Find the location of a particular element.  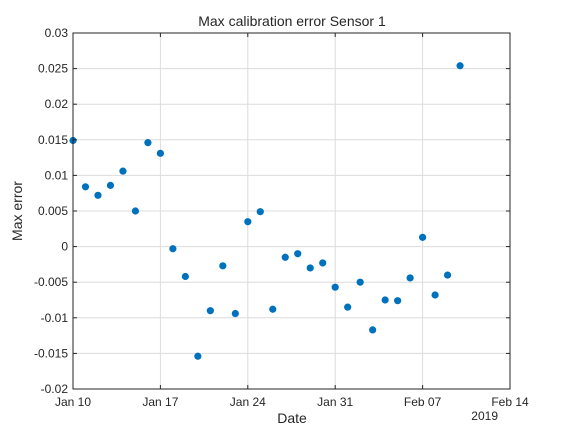

x-tick-label: Feb 07 is located at coordinates (423, 402).